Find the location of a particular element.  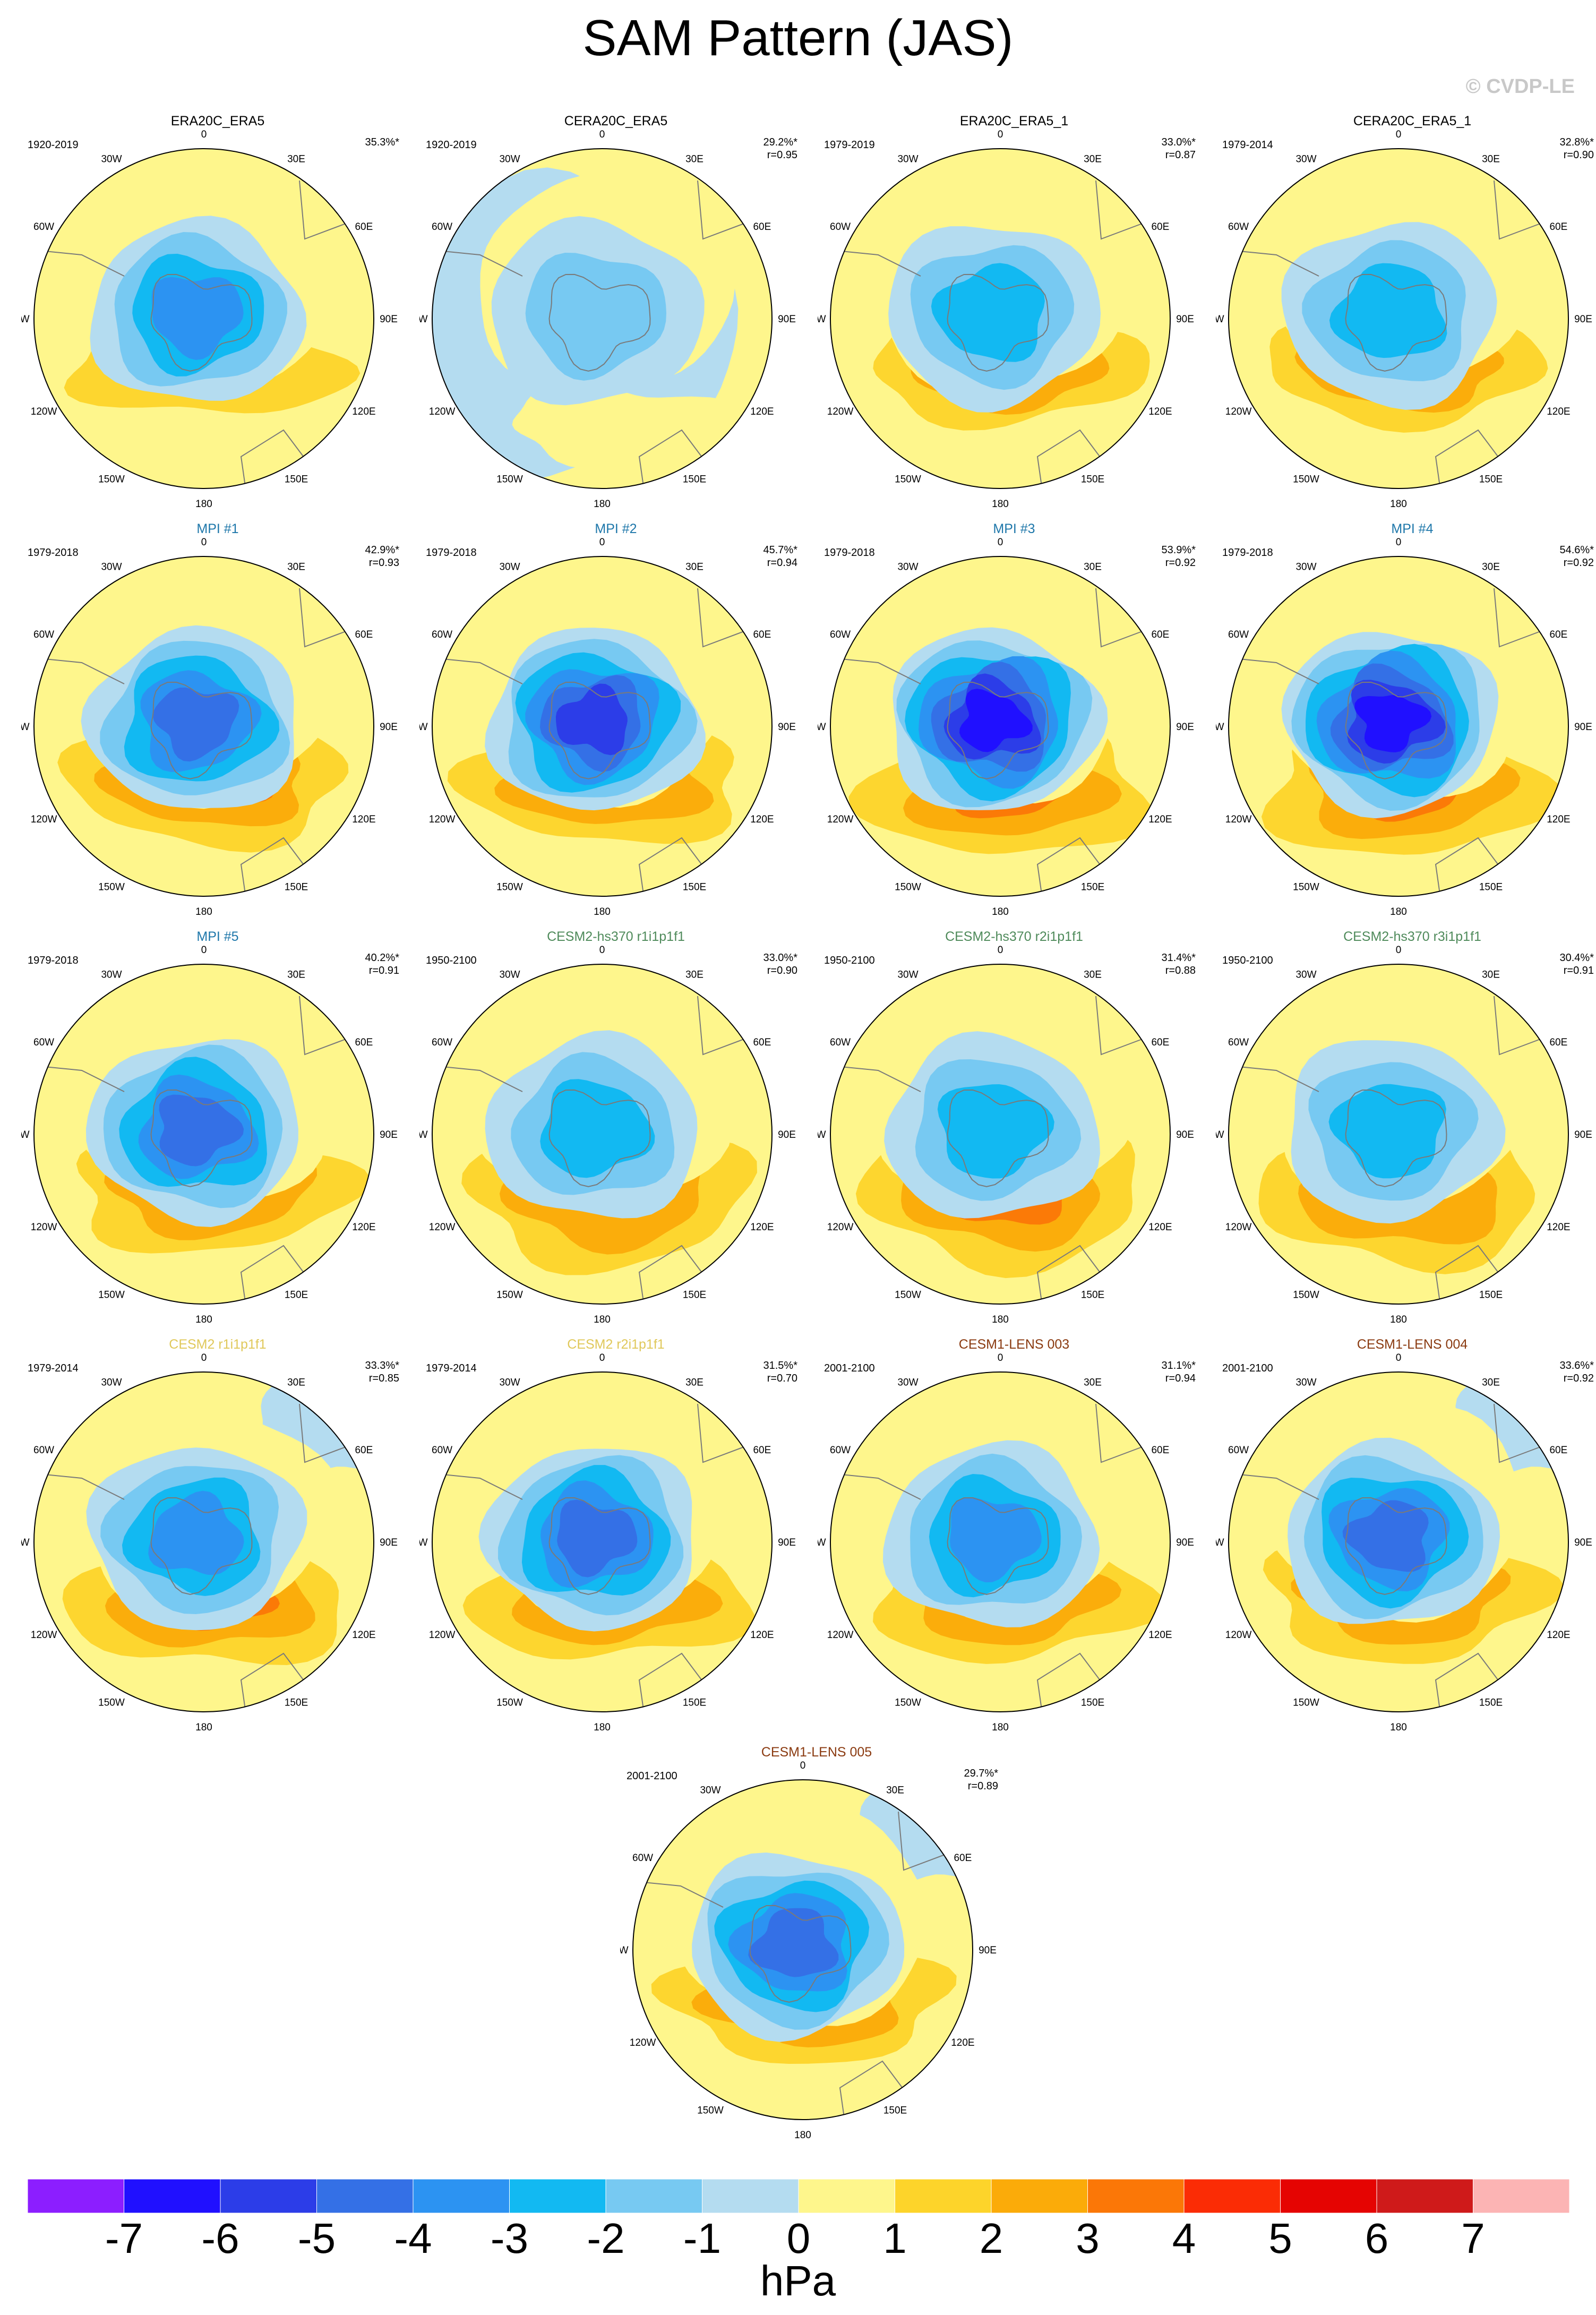

colorbar-tick-label: -6 is located at coordinates (220, 2238).